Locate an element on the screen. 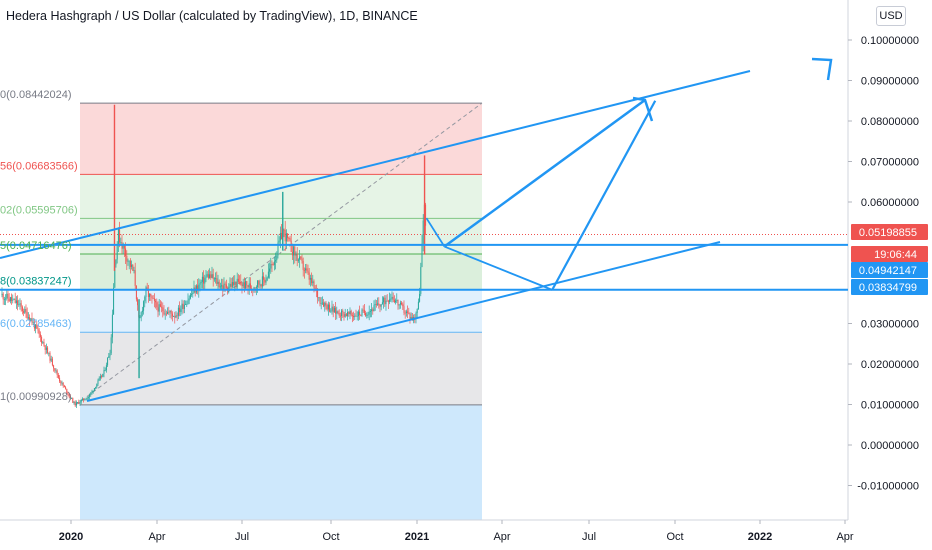  price-tag-label: 0.05198855 is located at coordinates (888, 233).